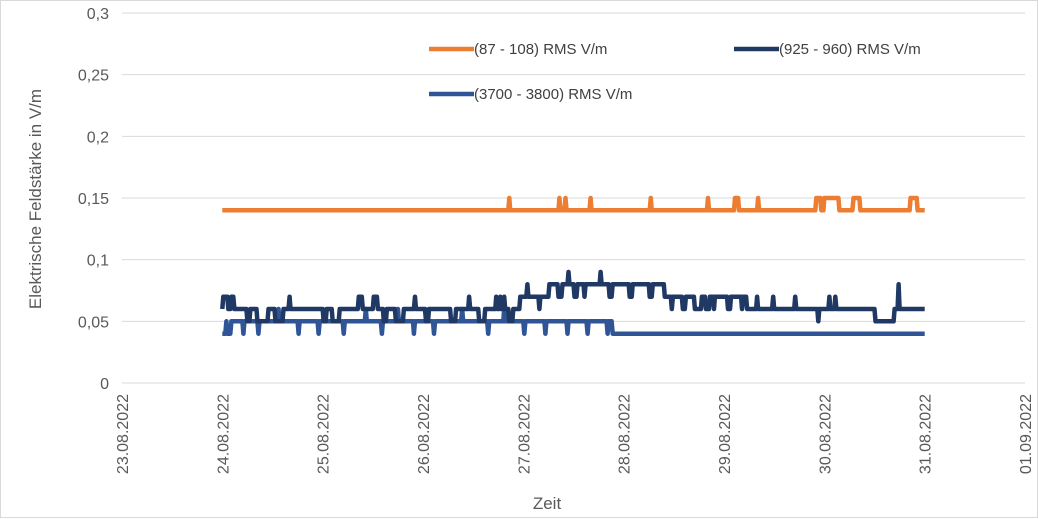 The width and height of the screenshot is (1038, 519). I want to click on y-tick-label: 0,3, so click(98, 14).